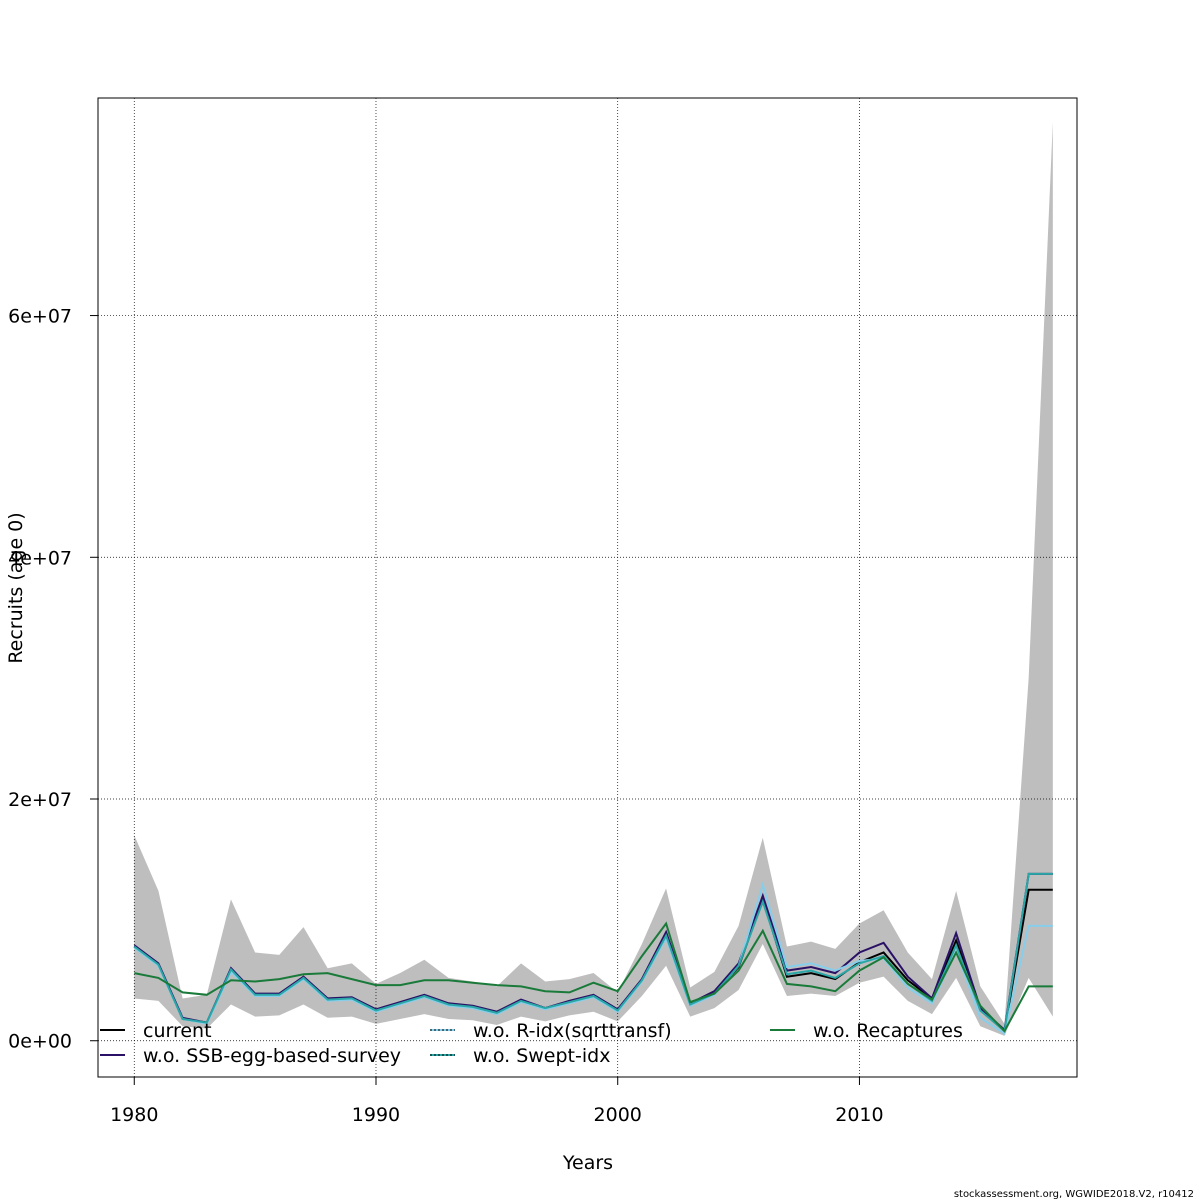 This screenshot has height=1200, width=1200. Describe the element at coordinates (541, 1056) in the screenshot. I see `legend-label: w.o. Swept-idx` at that location.